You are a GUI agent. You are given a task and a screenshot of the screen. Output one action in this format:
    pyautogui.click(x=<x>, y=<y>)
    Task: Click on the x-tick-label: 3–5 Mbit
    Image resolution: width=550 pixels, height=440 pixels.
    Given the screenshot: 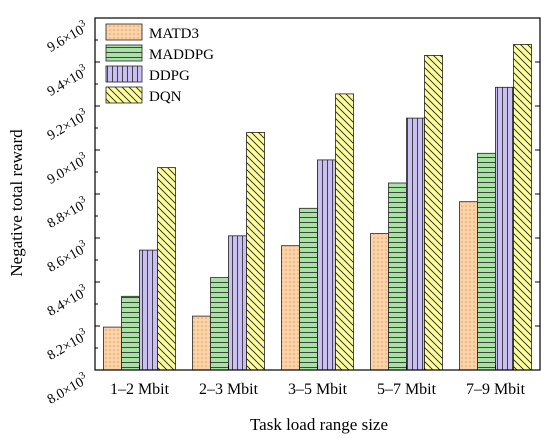 What is the action you would take?
    pyautogui.click(x=318, y=389)
    